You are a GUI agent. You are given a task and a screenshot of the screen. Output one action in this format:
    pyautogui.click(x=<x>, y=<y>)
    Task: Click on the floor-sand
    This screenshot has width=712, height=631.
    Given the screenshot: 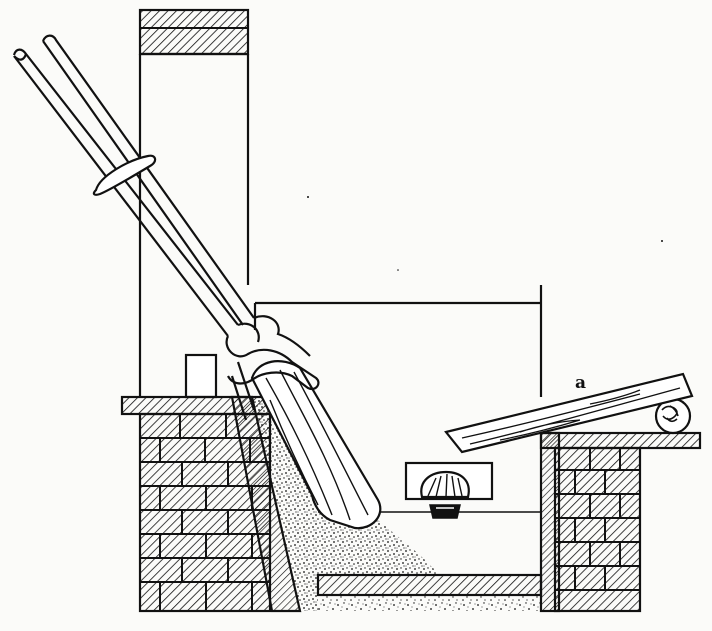 What is the action you would take?
    pyautogui.click(x=429, y=603)
    